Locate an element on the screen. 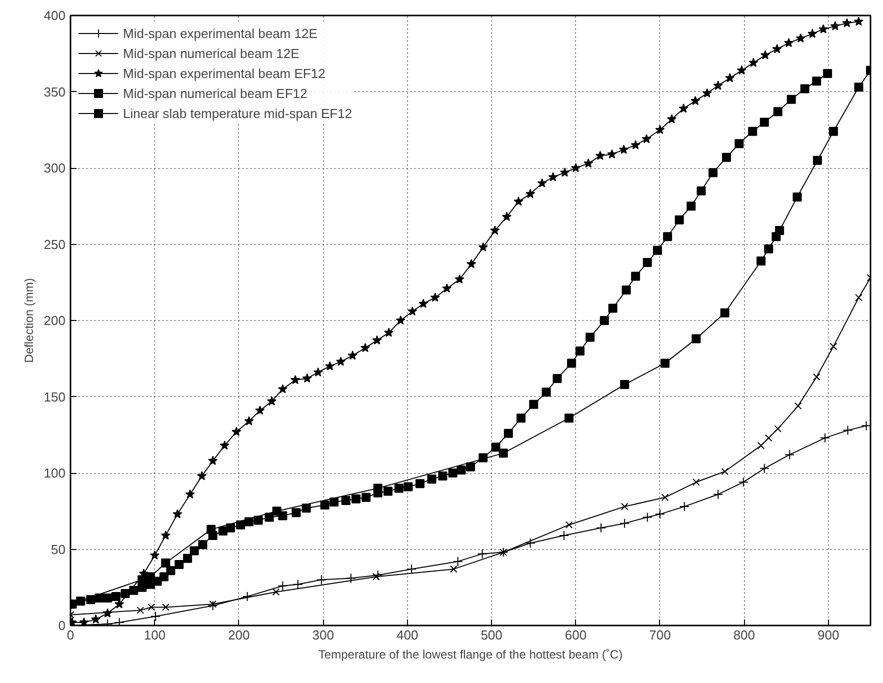 The image size is (883, 683). y-tick-label: 100 is located at coordinates (55, 473).